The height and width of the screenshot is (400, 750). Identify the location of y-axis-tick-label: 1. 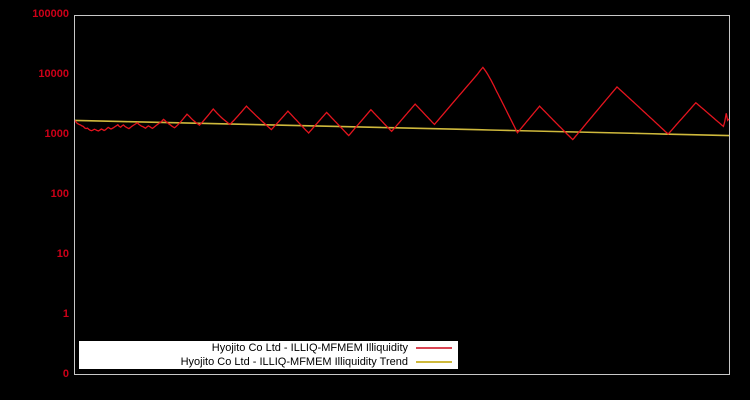
(65, 314).